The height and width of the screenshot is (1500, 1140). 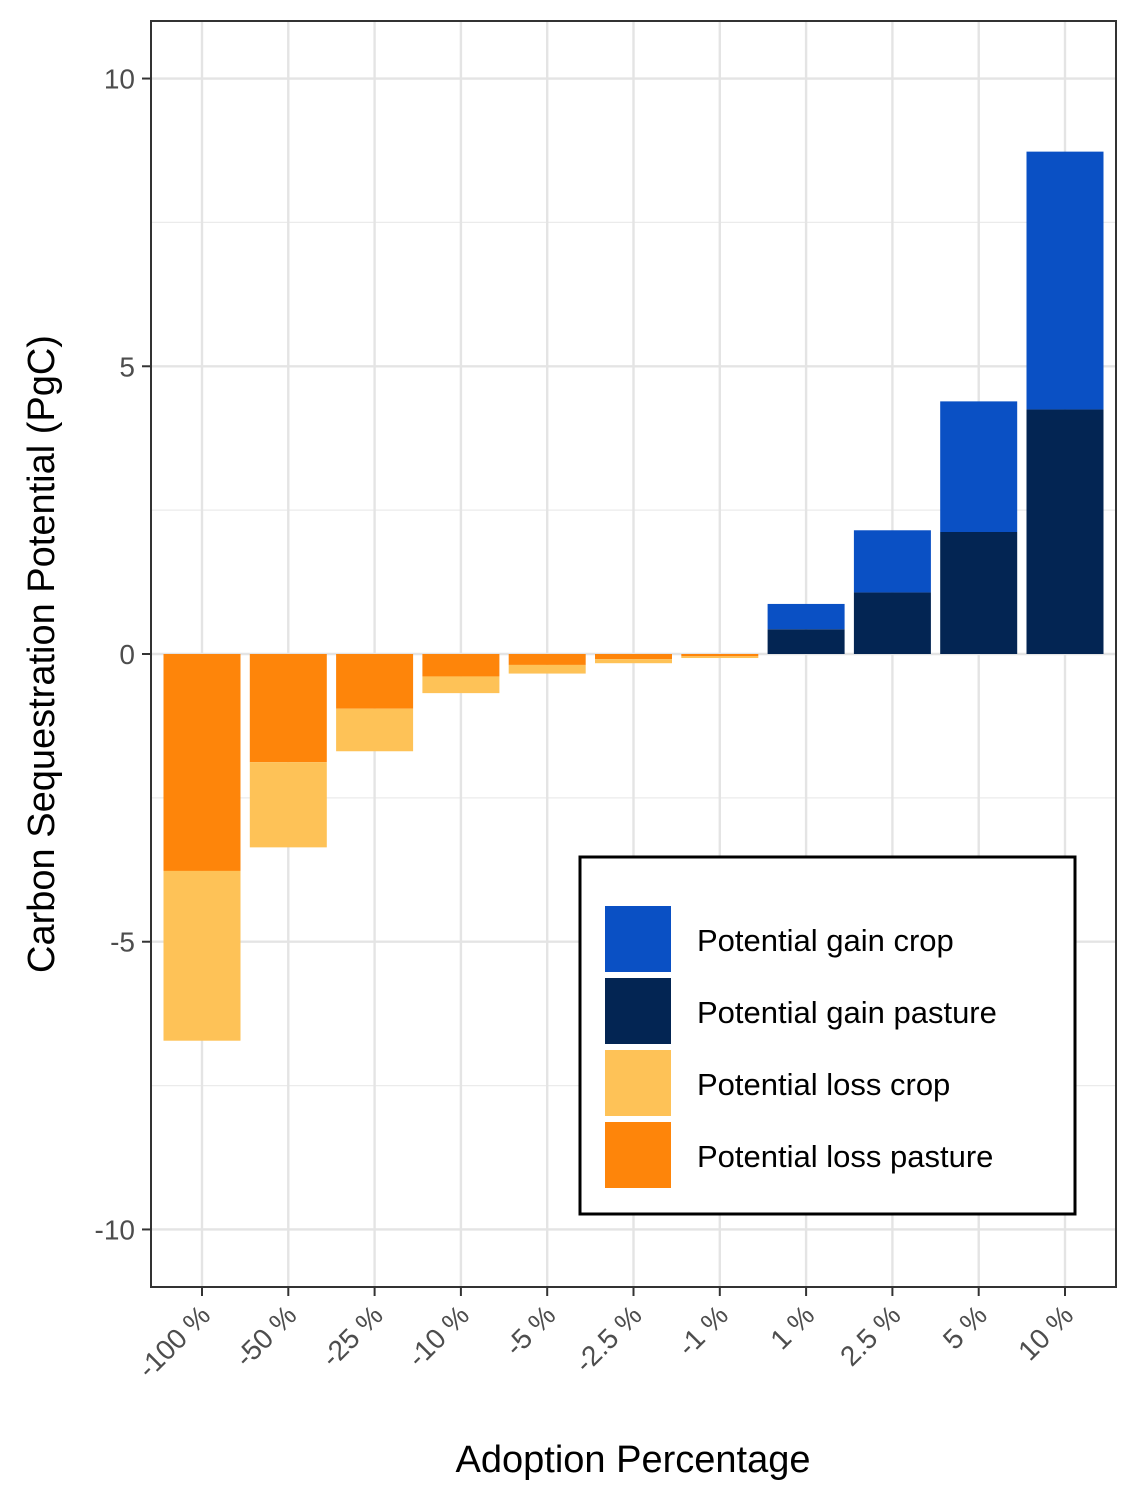 What do you see at coordinates (825, 940) in the screenshot?
I see `legend-label-potential-gain-crop: Potential gain crop` at bounding box center [825, 940].